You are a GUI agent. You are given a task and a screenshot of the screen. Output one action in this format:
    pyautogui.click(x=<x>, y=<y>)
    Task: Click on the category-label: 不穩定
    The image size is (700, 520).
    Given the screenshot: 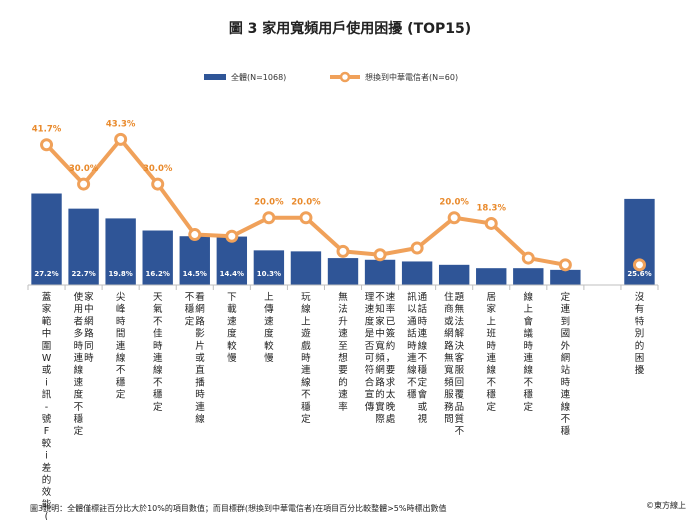 What is the action you would take?
    pyautogui.click(x=190, y=309)
    